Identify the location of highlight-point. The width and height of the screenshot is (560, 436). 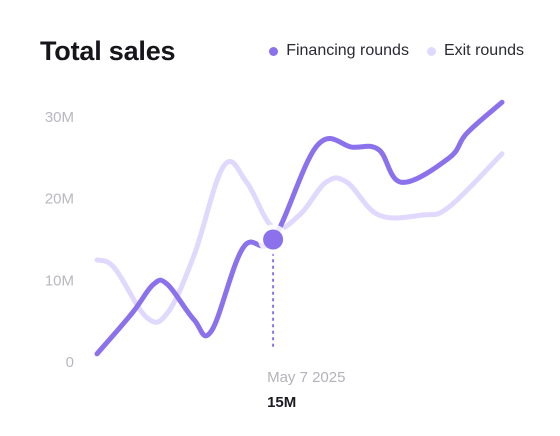
(273, 239).